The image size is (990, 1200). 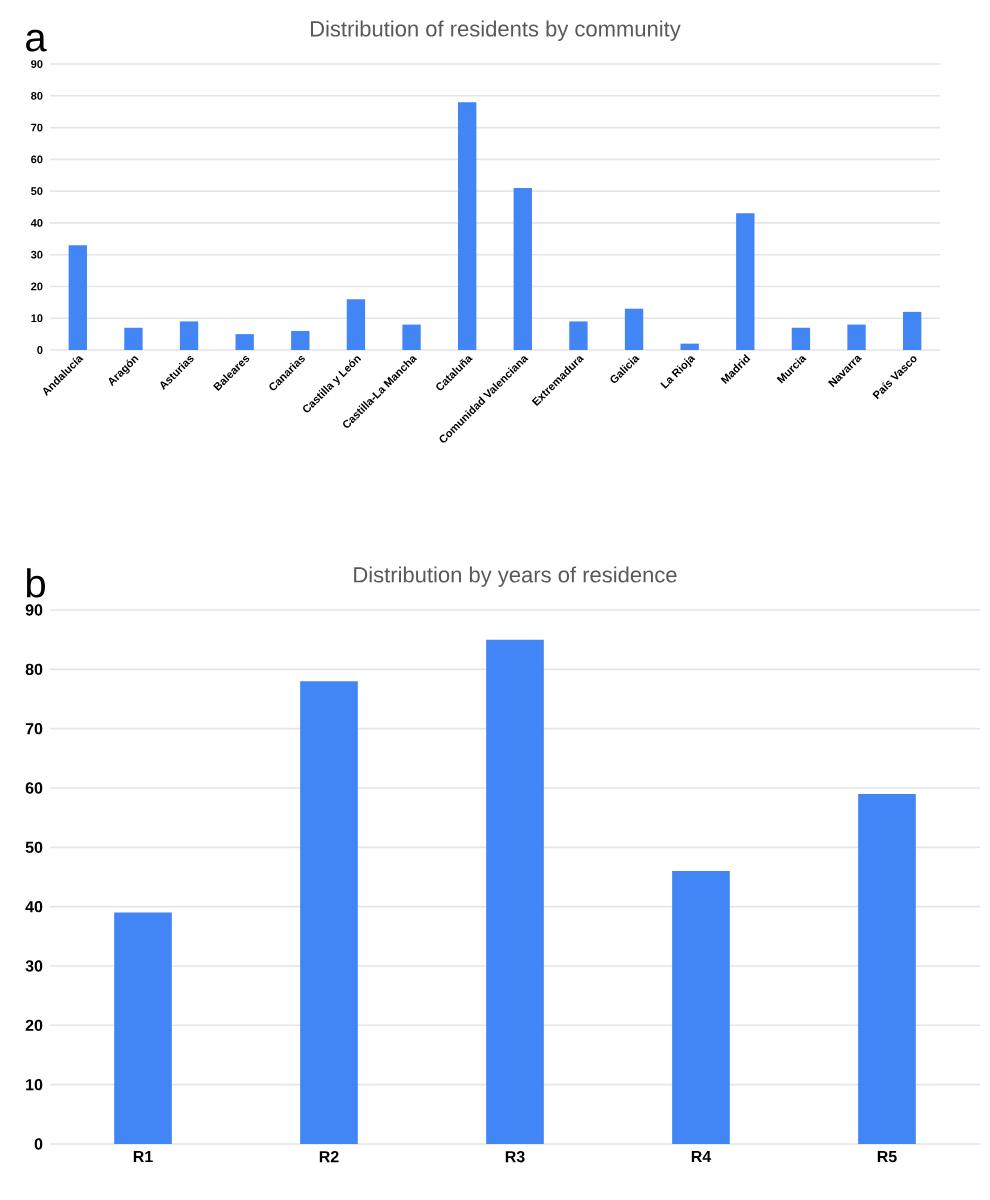 I want to click on y-tick-label: 90, so click(x=34, y=610).